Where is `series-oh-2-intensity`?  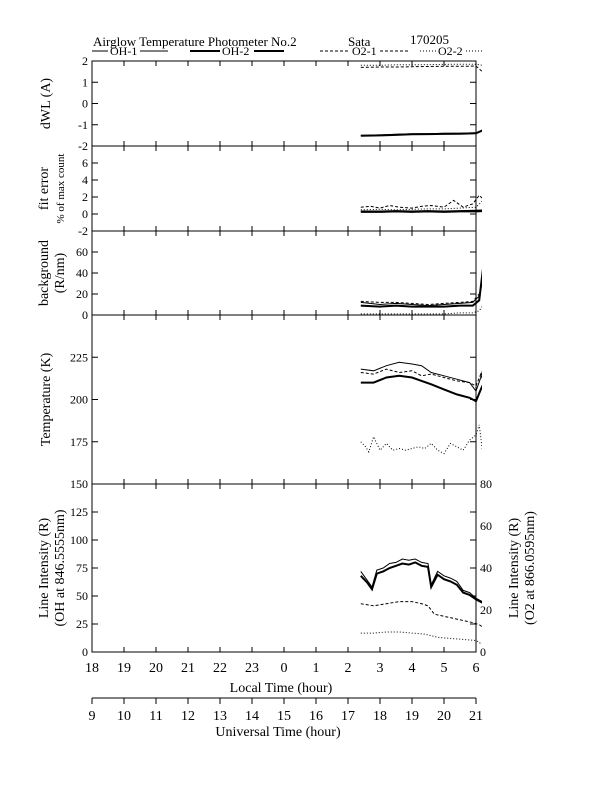 series-oh-2-intensity is located at coordinates (421, 582).